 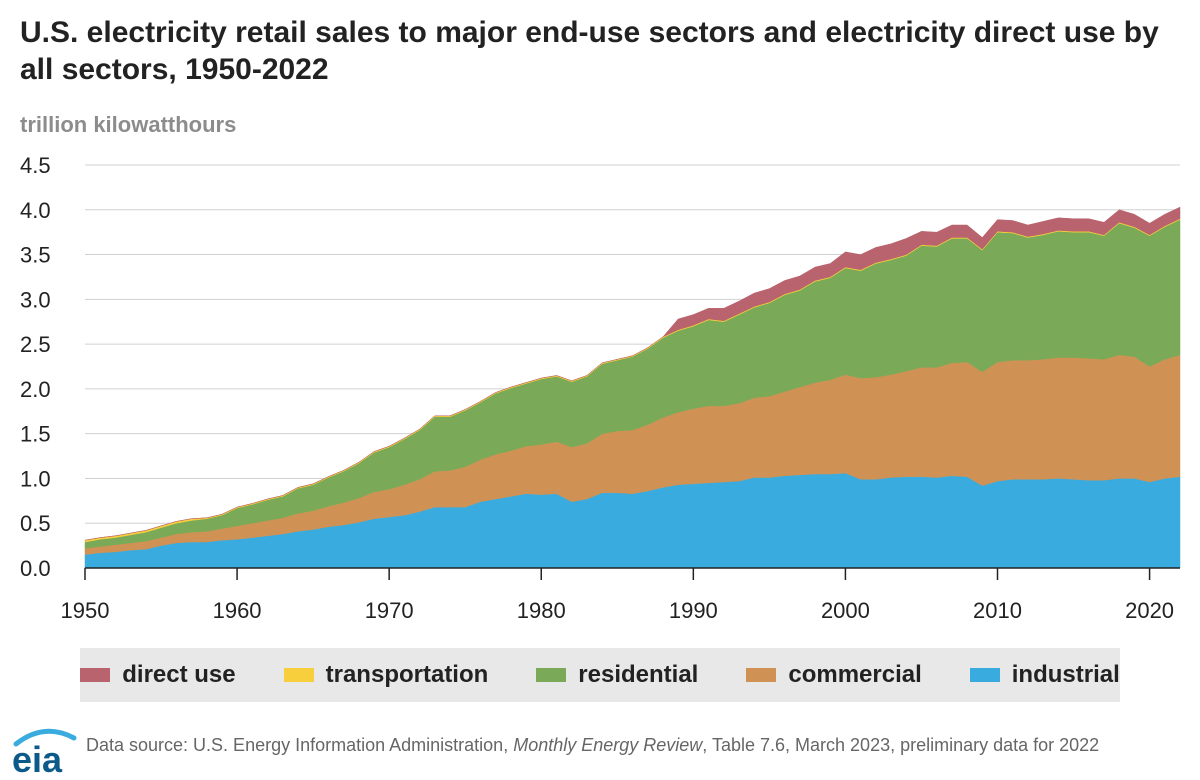 I want to click on legend-item-direct-use: direct use, so click(x=158, y=675).